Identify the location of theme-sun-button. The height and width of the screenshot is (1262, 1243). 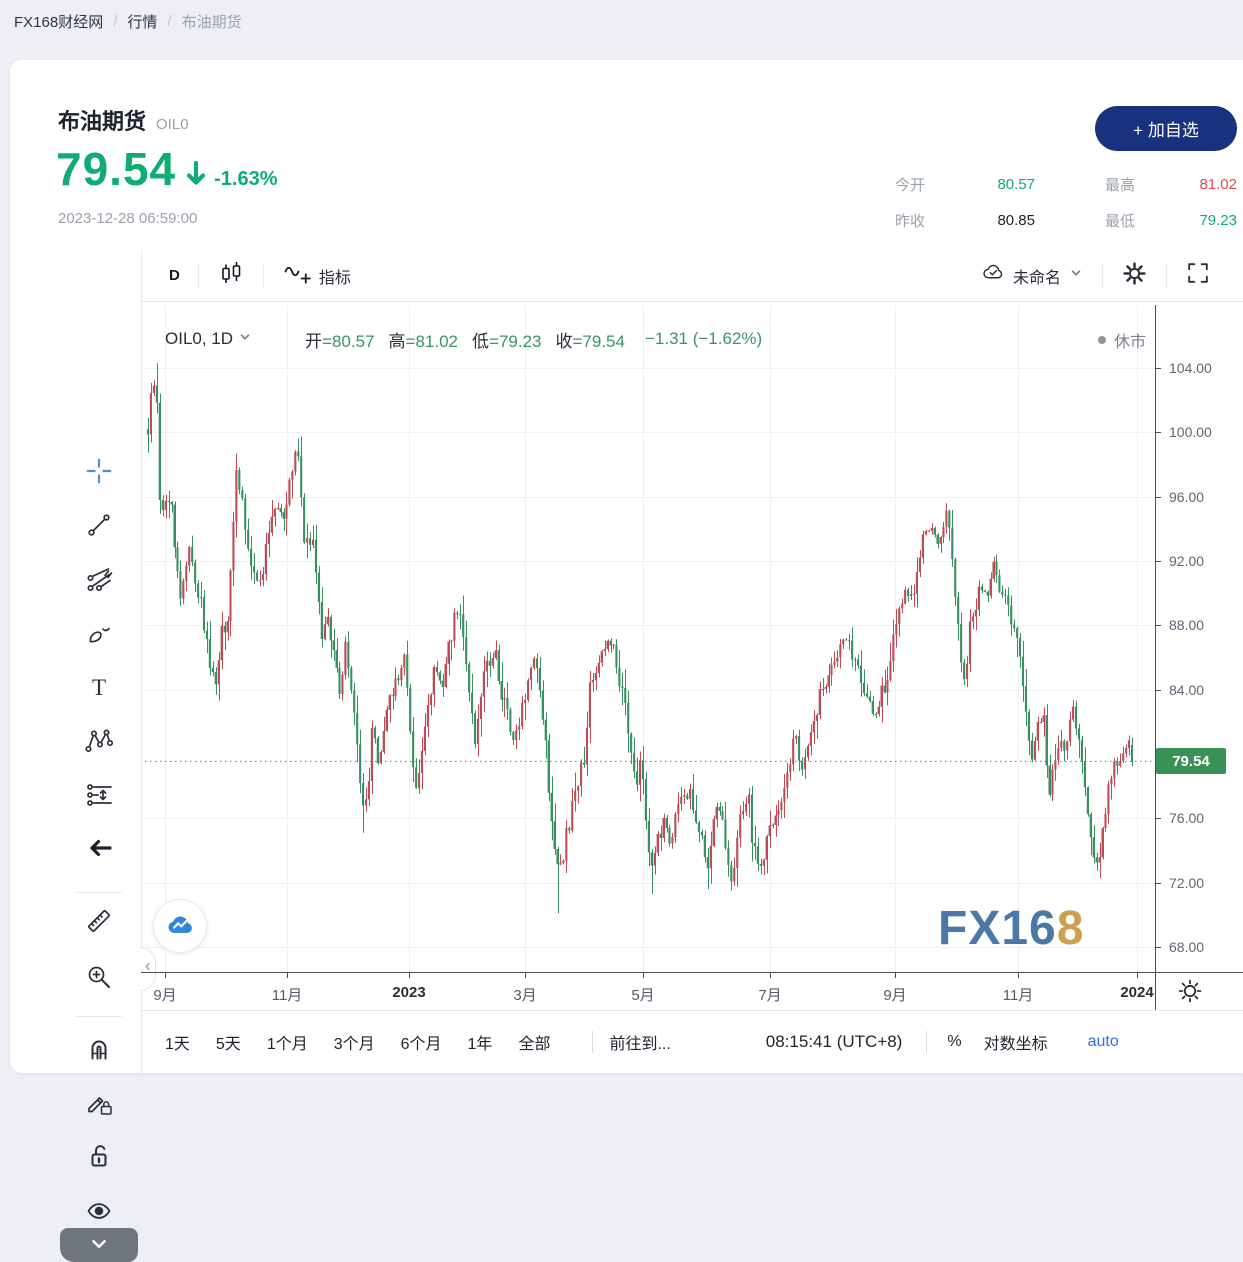
(1190, 992).